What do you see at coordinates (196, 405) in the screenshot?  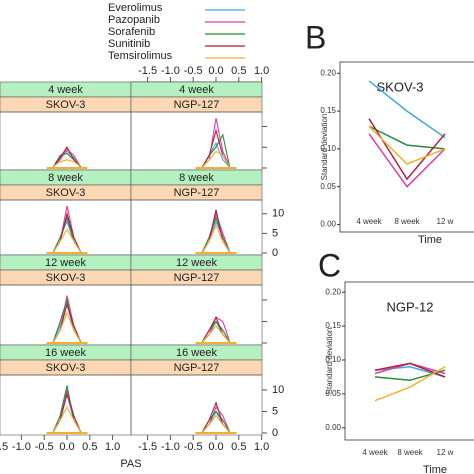 I see `panel` at bounding box center [196, 405].